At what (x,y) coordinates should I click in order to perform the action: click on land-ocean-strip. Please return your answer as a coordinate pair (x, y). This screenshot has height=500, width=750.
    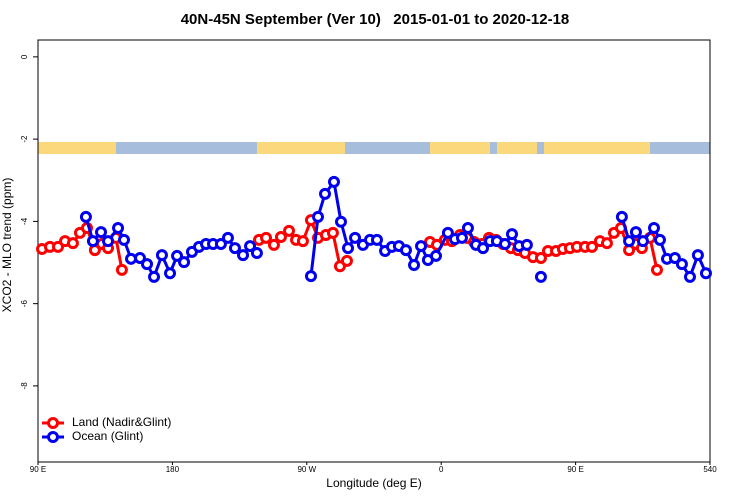
    Looking at the image, I should click on (374, 148).